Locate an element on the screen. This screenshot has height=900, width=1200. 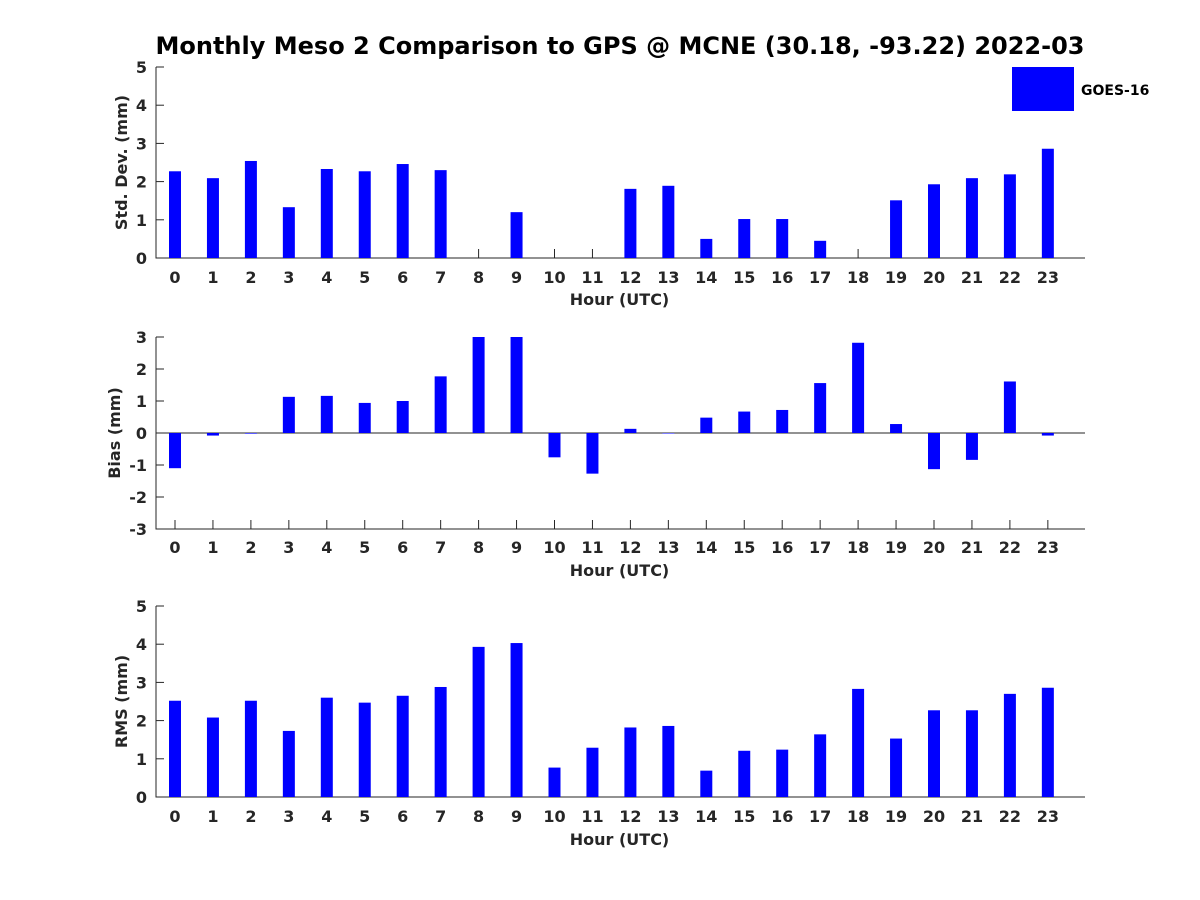
x-tick-label: 23 is located at coordinates (1048, 816).